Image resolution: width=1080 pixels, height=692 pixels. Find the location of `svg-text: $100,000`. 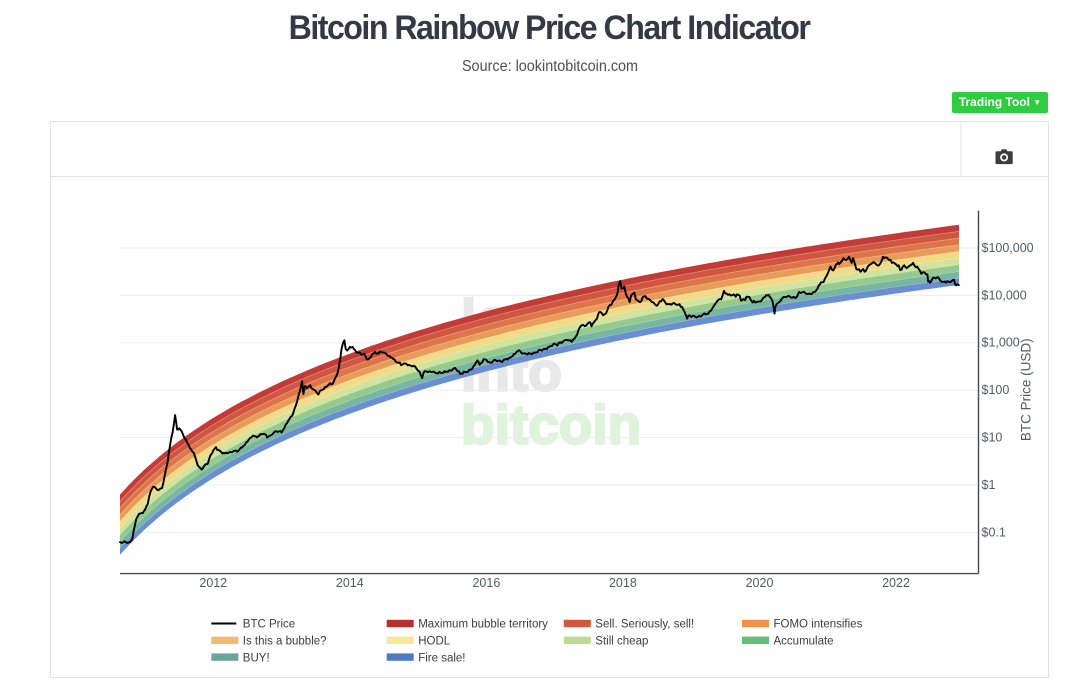

svg-text: $100,000 is located at coordinates (1008, 248).